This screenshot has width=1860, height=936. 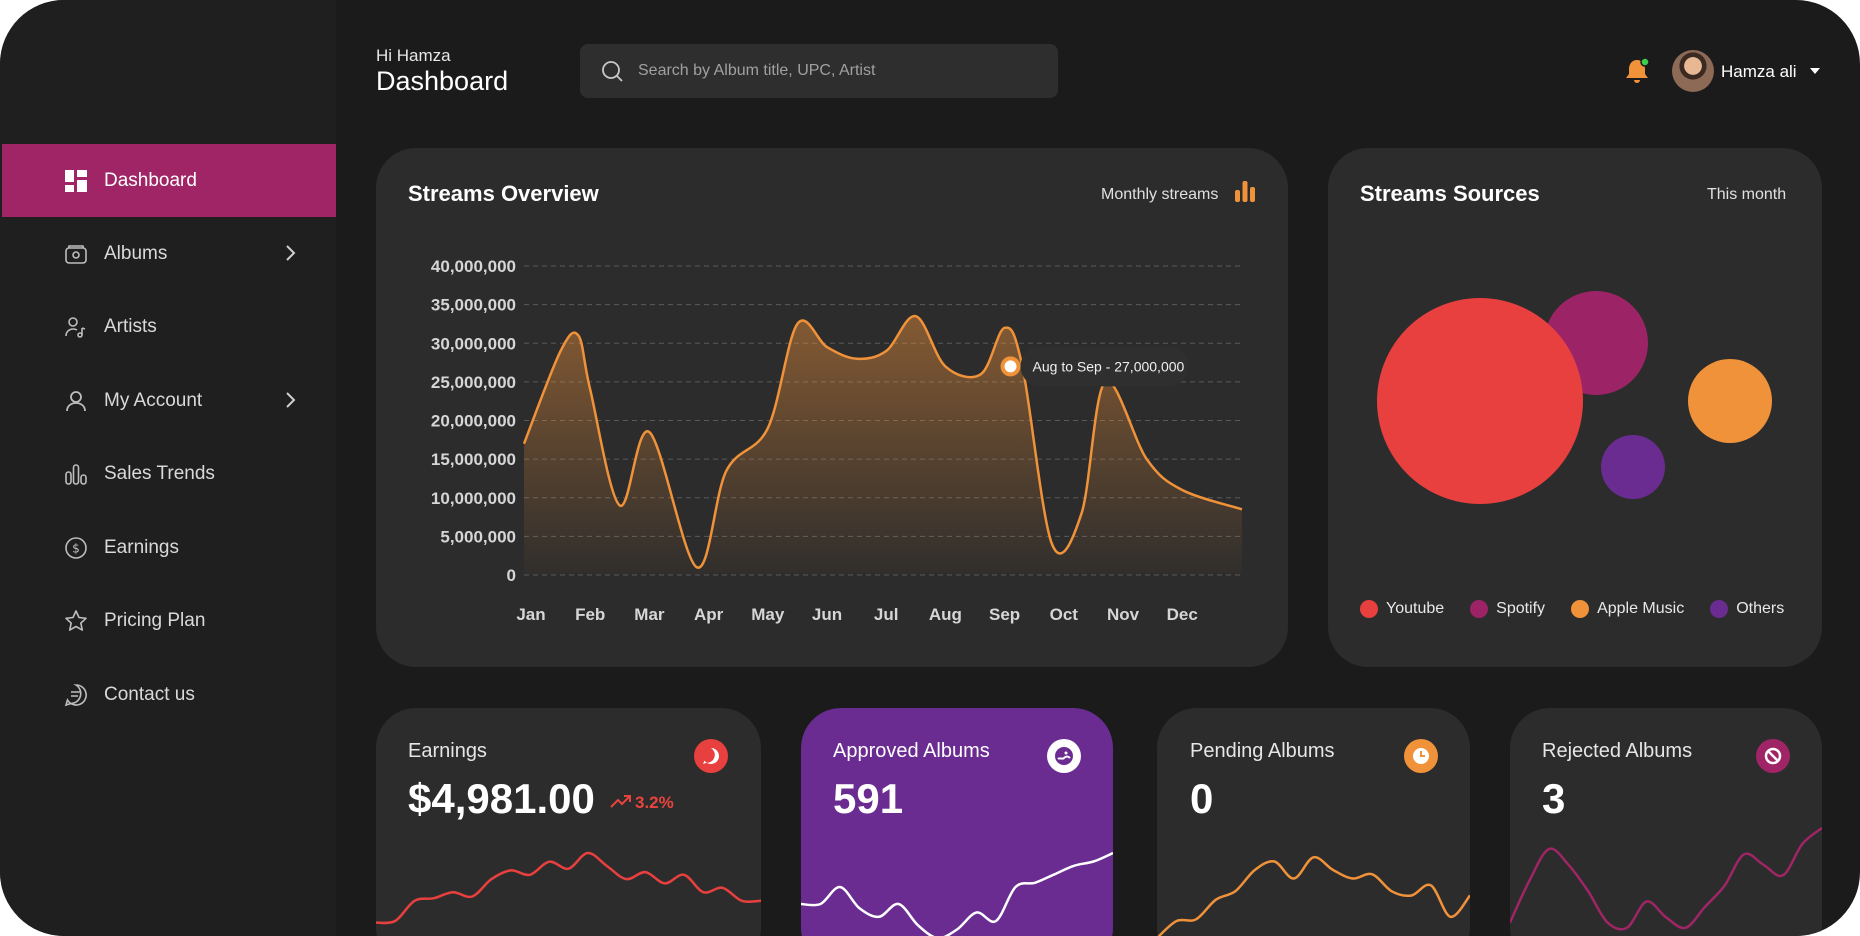 I want to click on approved-sparkline, so click(x=957, y=893).